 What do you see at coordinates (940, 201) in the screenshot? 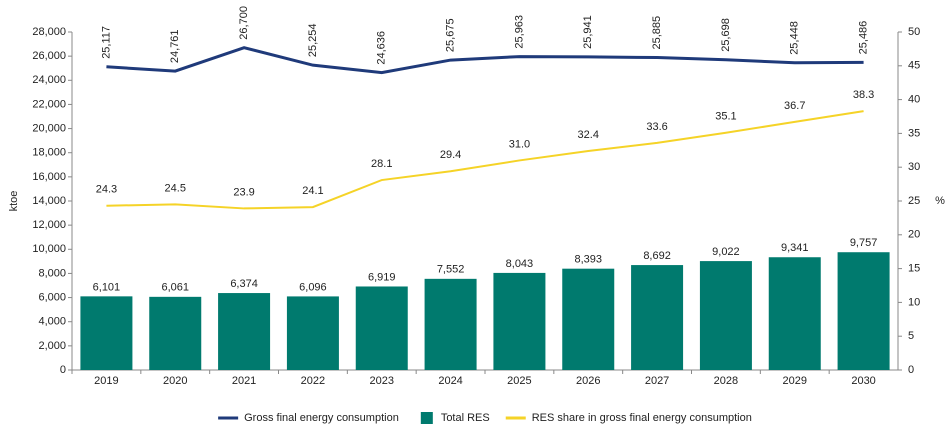
I see `y2-axis-label: %` at bounding box center [940, 201].